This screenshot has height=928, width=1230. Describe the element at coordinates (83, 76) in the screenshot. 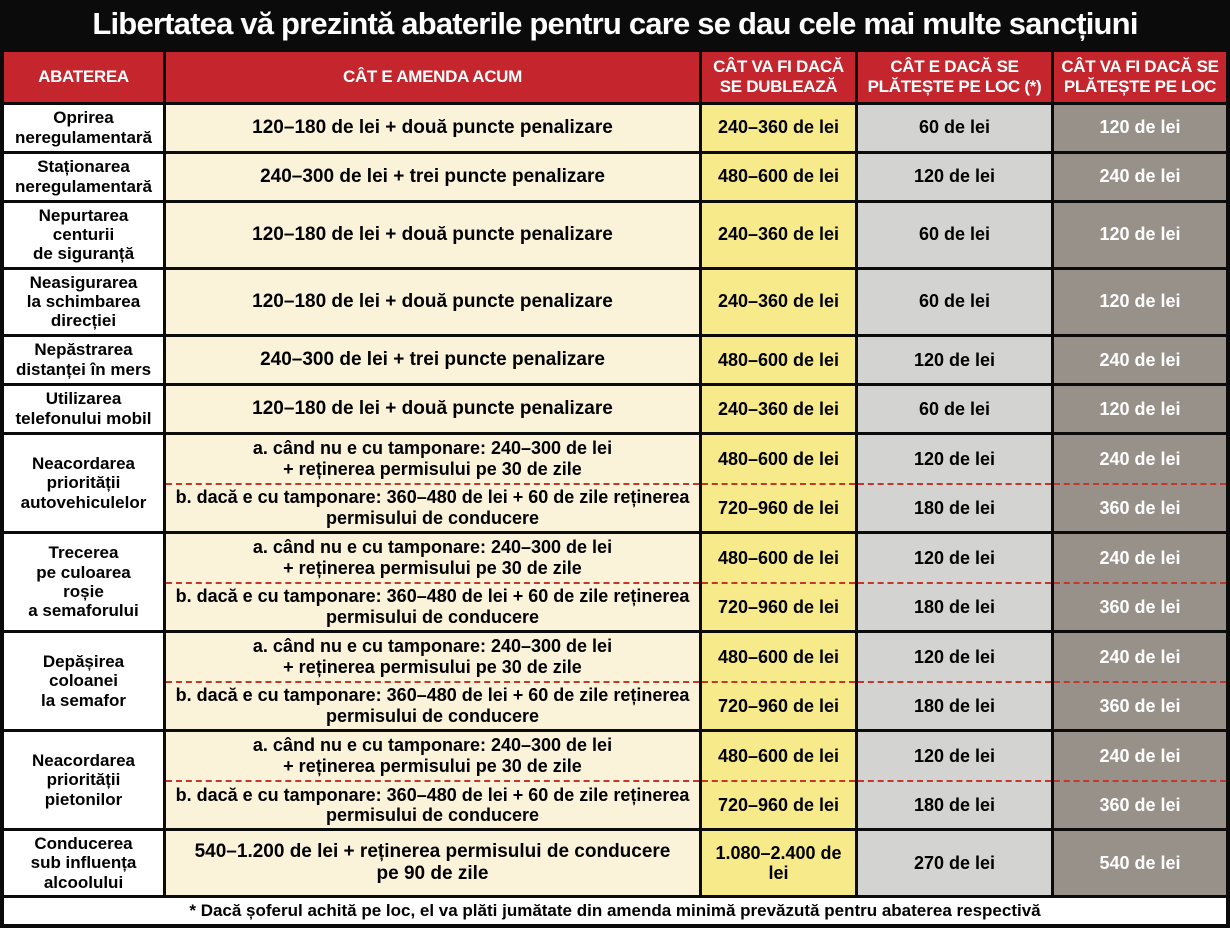

I see `header-abaterea: ABATEREA` at that location.